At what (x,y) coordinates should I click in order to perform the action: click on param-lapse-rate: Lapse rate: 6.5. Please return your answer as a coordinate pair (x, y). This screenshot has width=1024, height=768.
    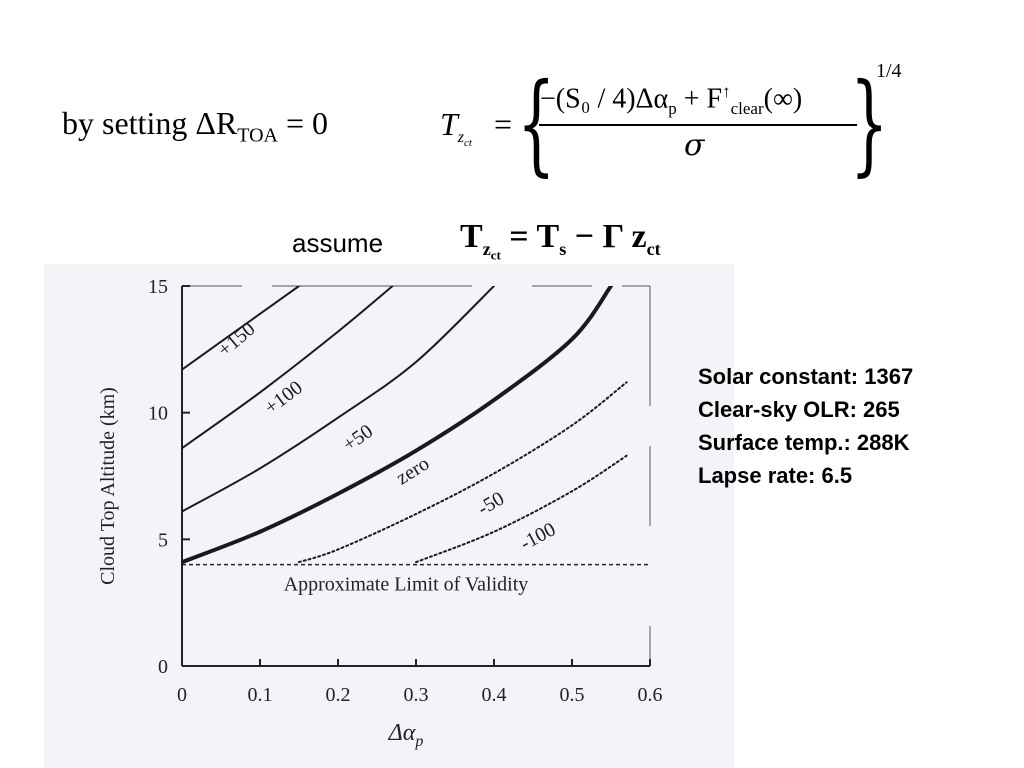
    Looking at the image, I should click on (775, 475).